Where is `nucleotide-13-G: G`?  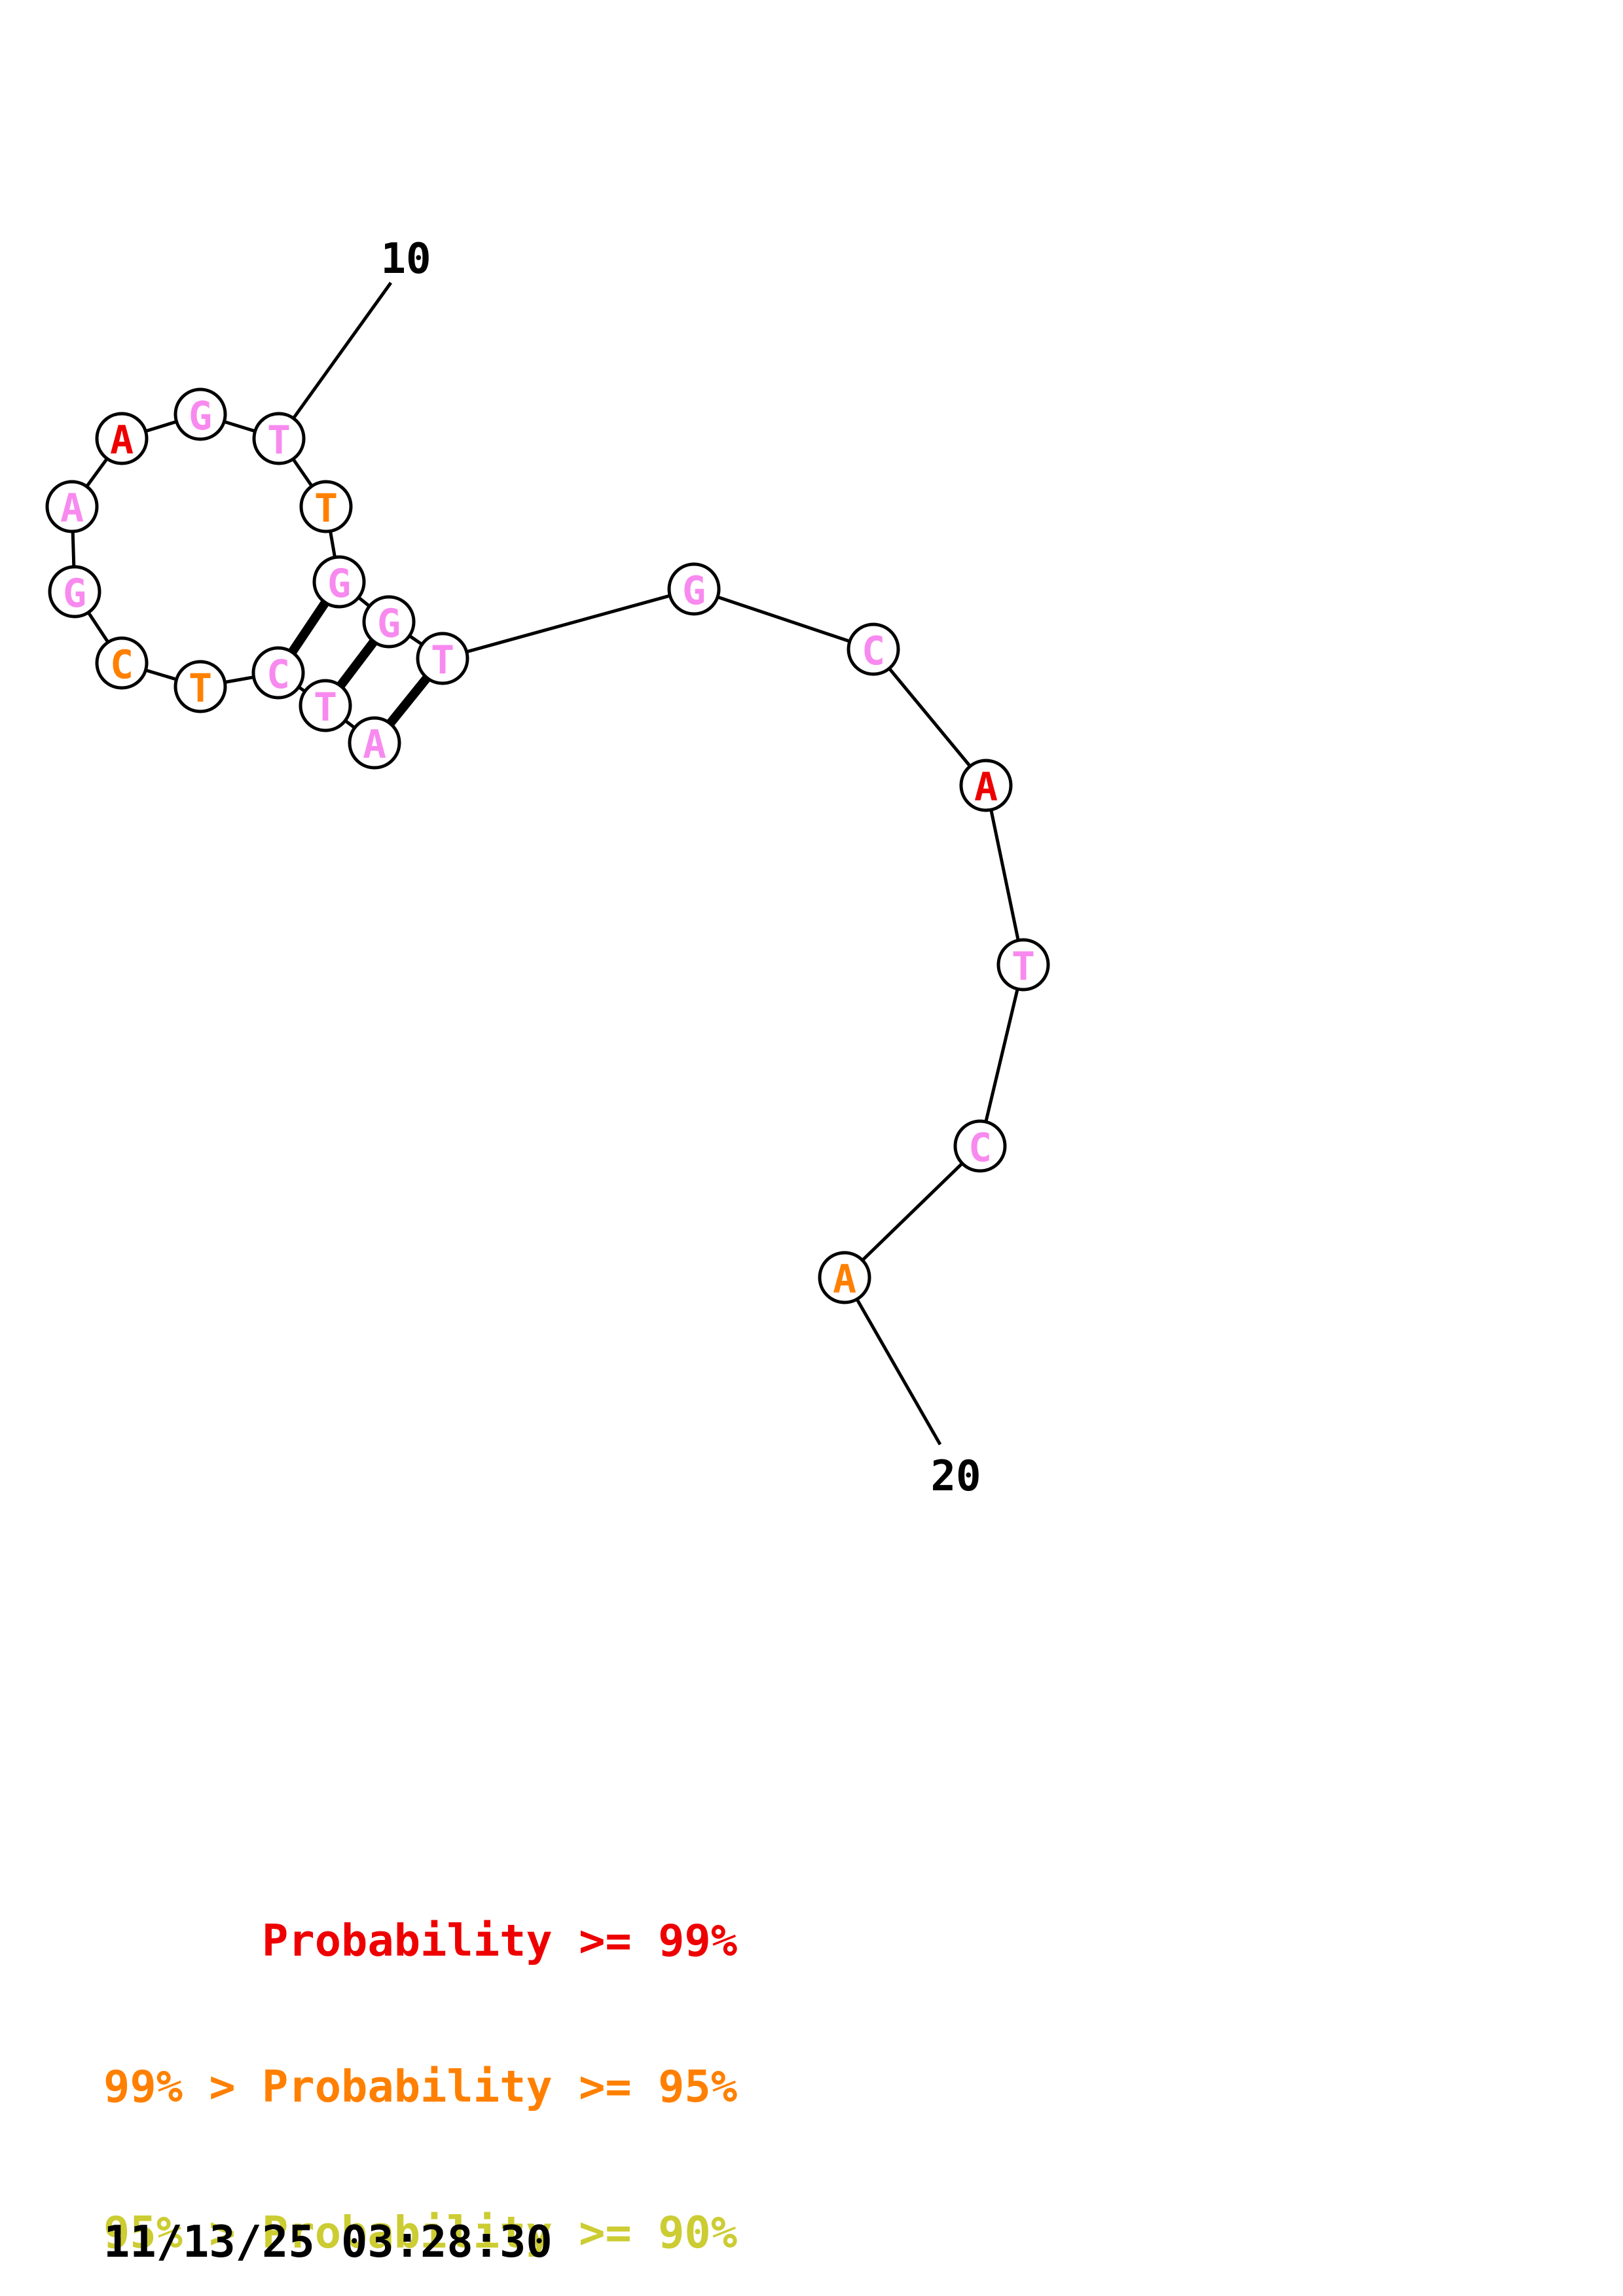 nucleotide-13-G: G is located at coordinates (389, 622).